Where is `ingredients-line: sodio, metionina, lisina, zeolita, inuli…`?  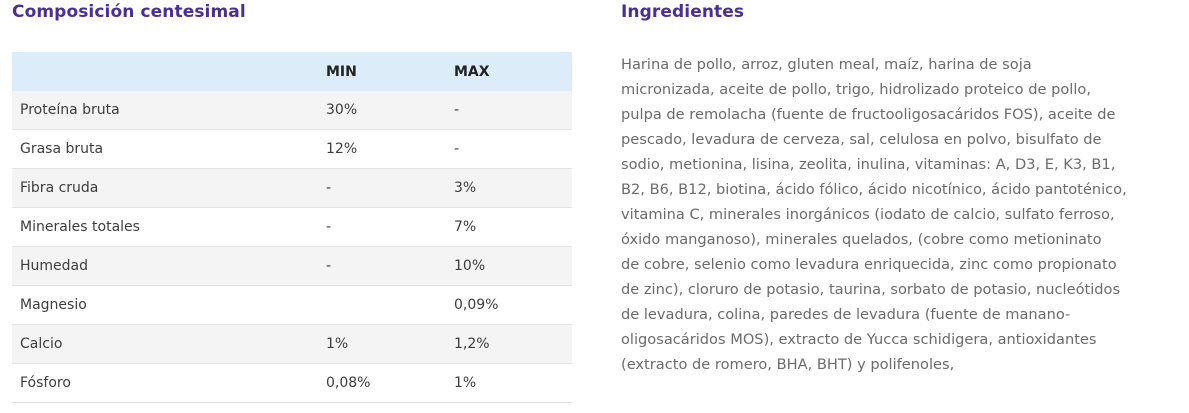 ingredients-line: sodio, metionina, lisina, zeolita, inuli… is located at coordinates (868, 164).